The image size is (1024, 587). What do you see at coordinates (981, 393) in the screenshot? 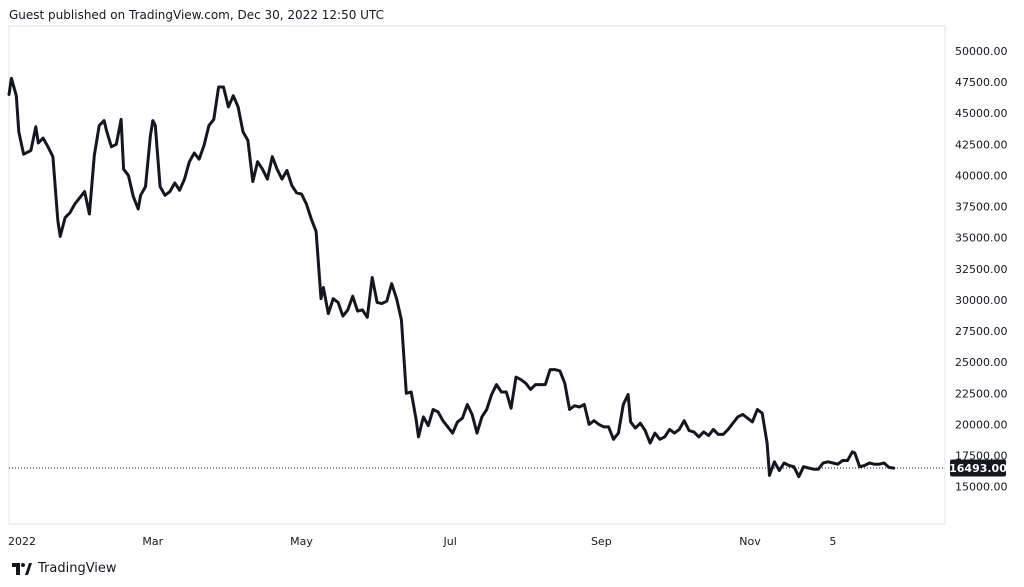
I see `y-tick-label: 22500.00` at bounding box center [981, 393].